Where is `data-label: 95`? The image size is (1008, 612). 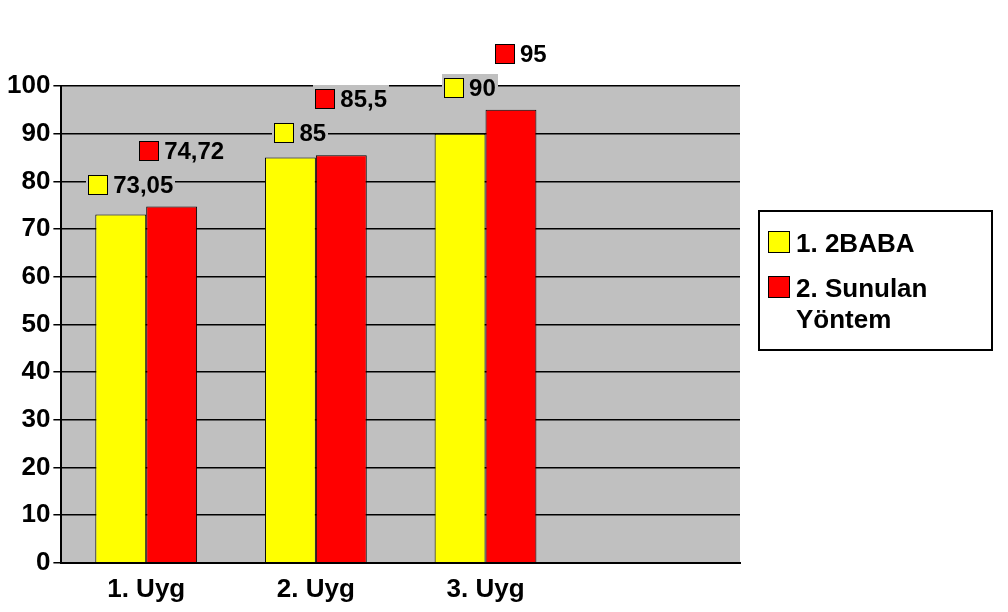
data-label: 95 is located at coordinates (533, 53).